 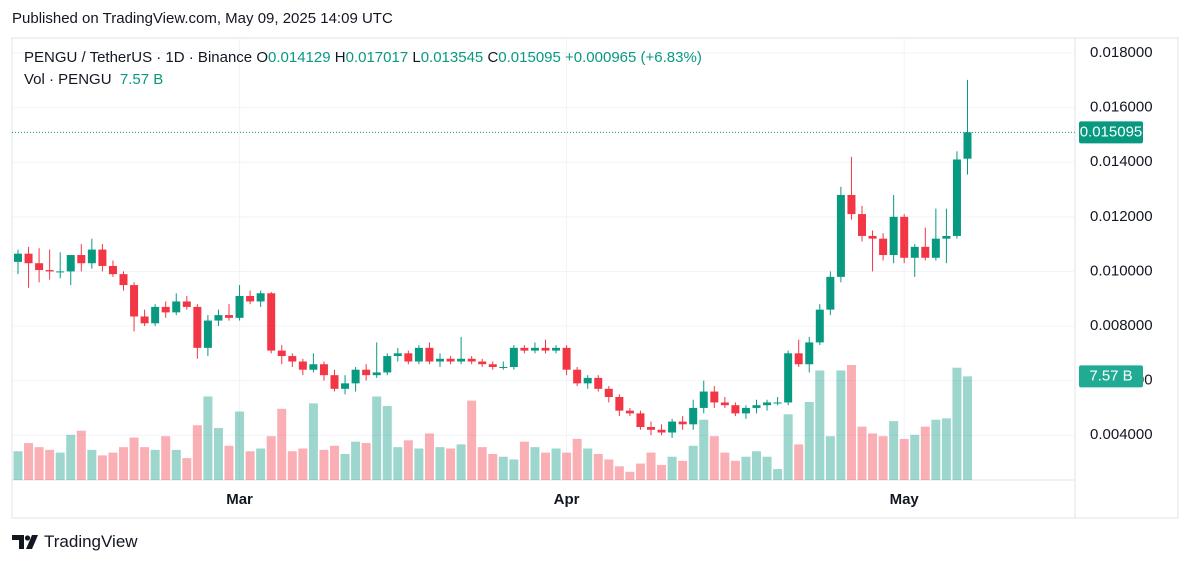 What do you see at coordinates (1121, 52) in the screenshot?
I see `y-tick-label: 0.018000` at bounding box center [1121, 52].